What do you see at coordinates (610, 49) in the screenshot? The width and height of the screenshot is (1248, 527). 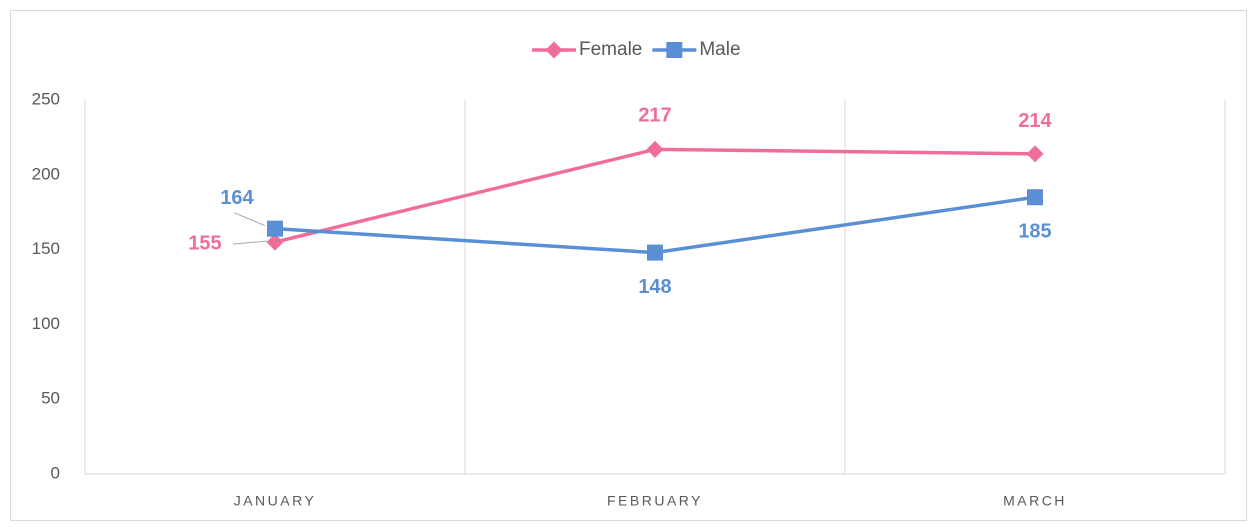 I see `legend-label: Female` at bounding box center [610, 49].